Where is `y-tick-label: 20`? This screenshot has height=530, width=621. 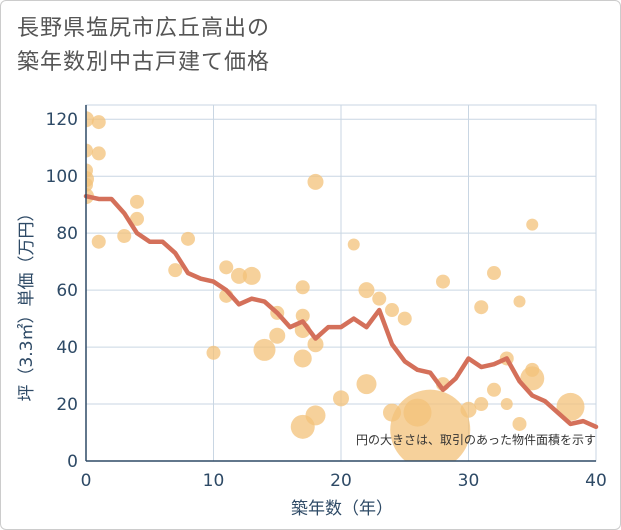 y-tick-label: 20 is located at coordinates (67, 405).